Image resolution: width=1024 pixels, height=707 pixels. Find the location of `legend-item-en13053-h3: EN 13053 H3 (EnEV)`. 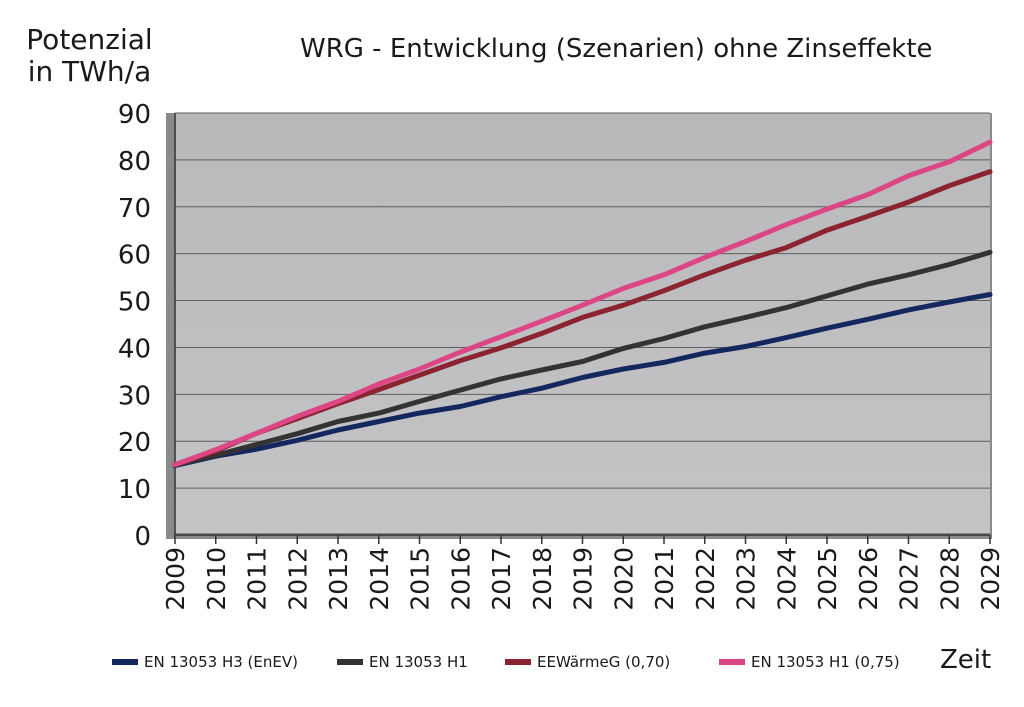

legend-item-en13053-h3: EN 13053 H3 (EnEV) is located at coordinates (205, 662).